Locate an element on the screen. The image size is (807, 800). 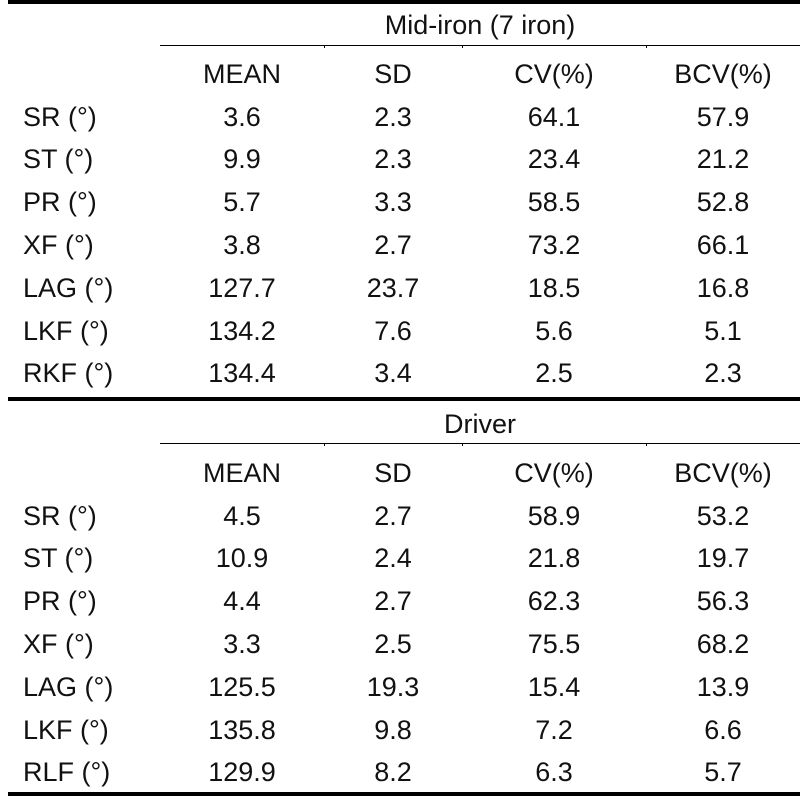
mean-cell: 127.7 is located at coordinates (242, 287).